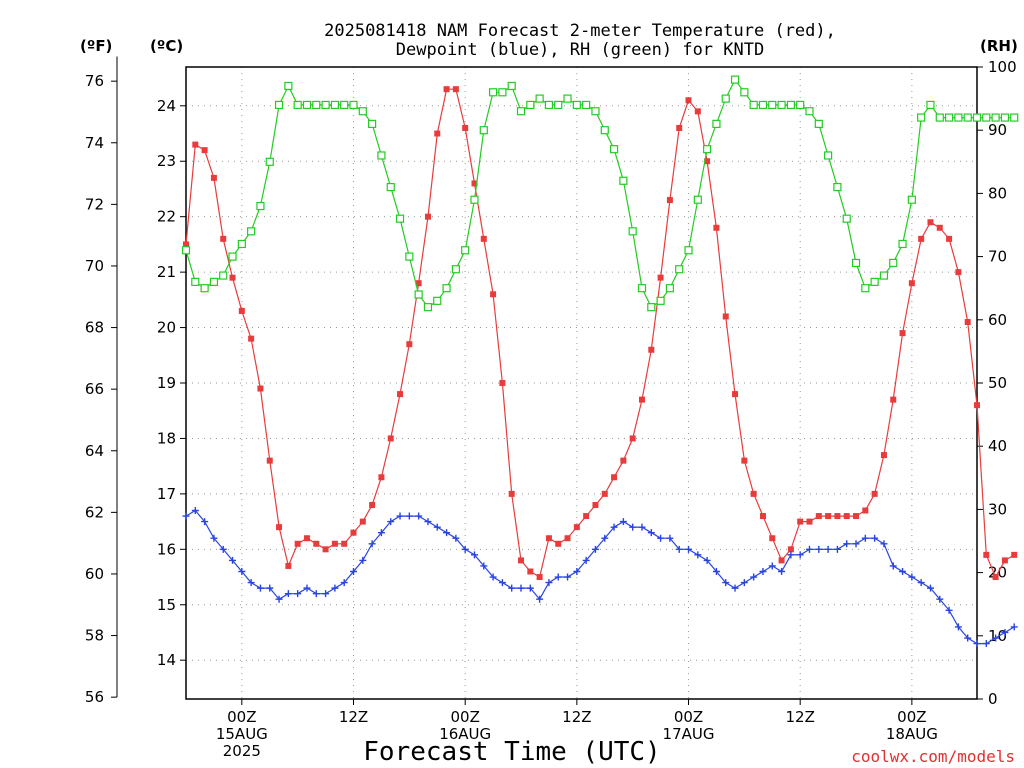 The height and width of the screenshot is (768, 1024). I want to click on celsius-tick-label: 14, so click(166, 660).